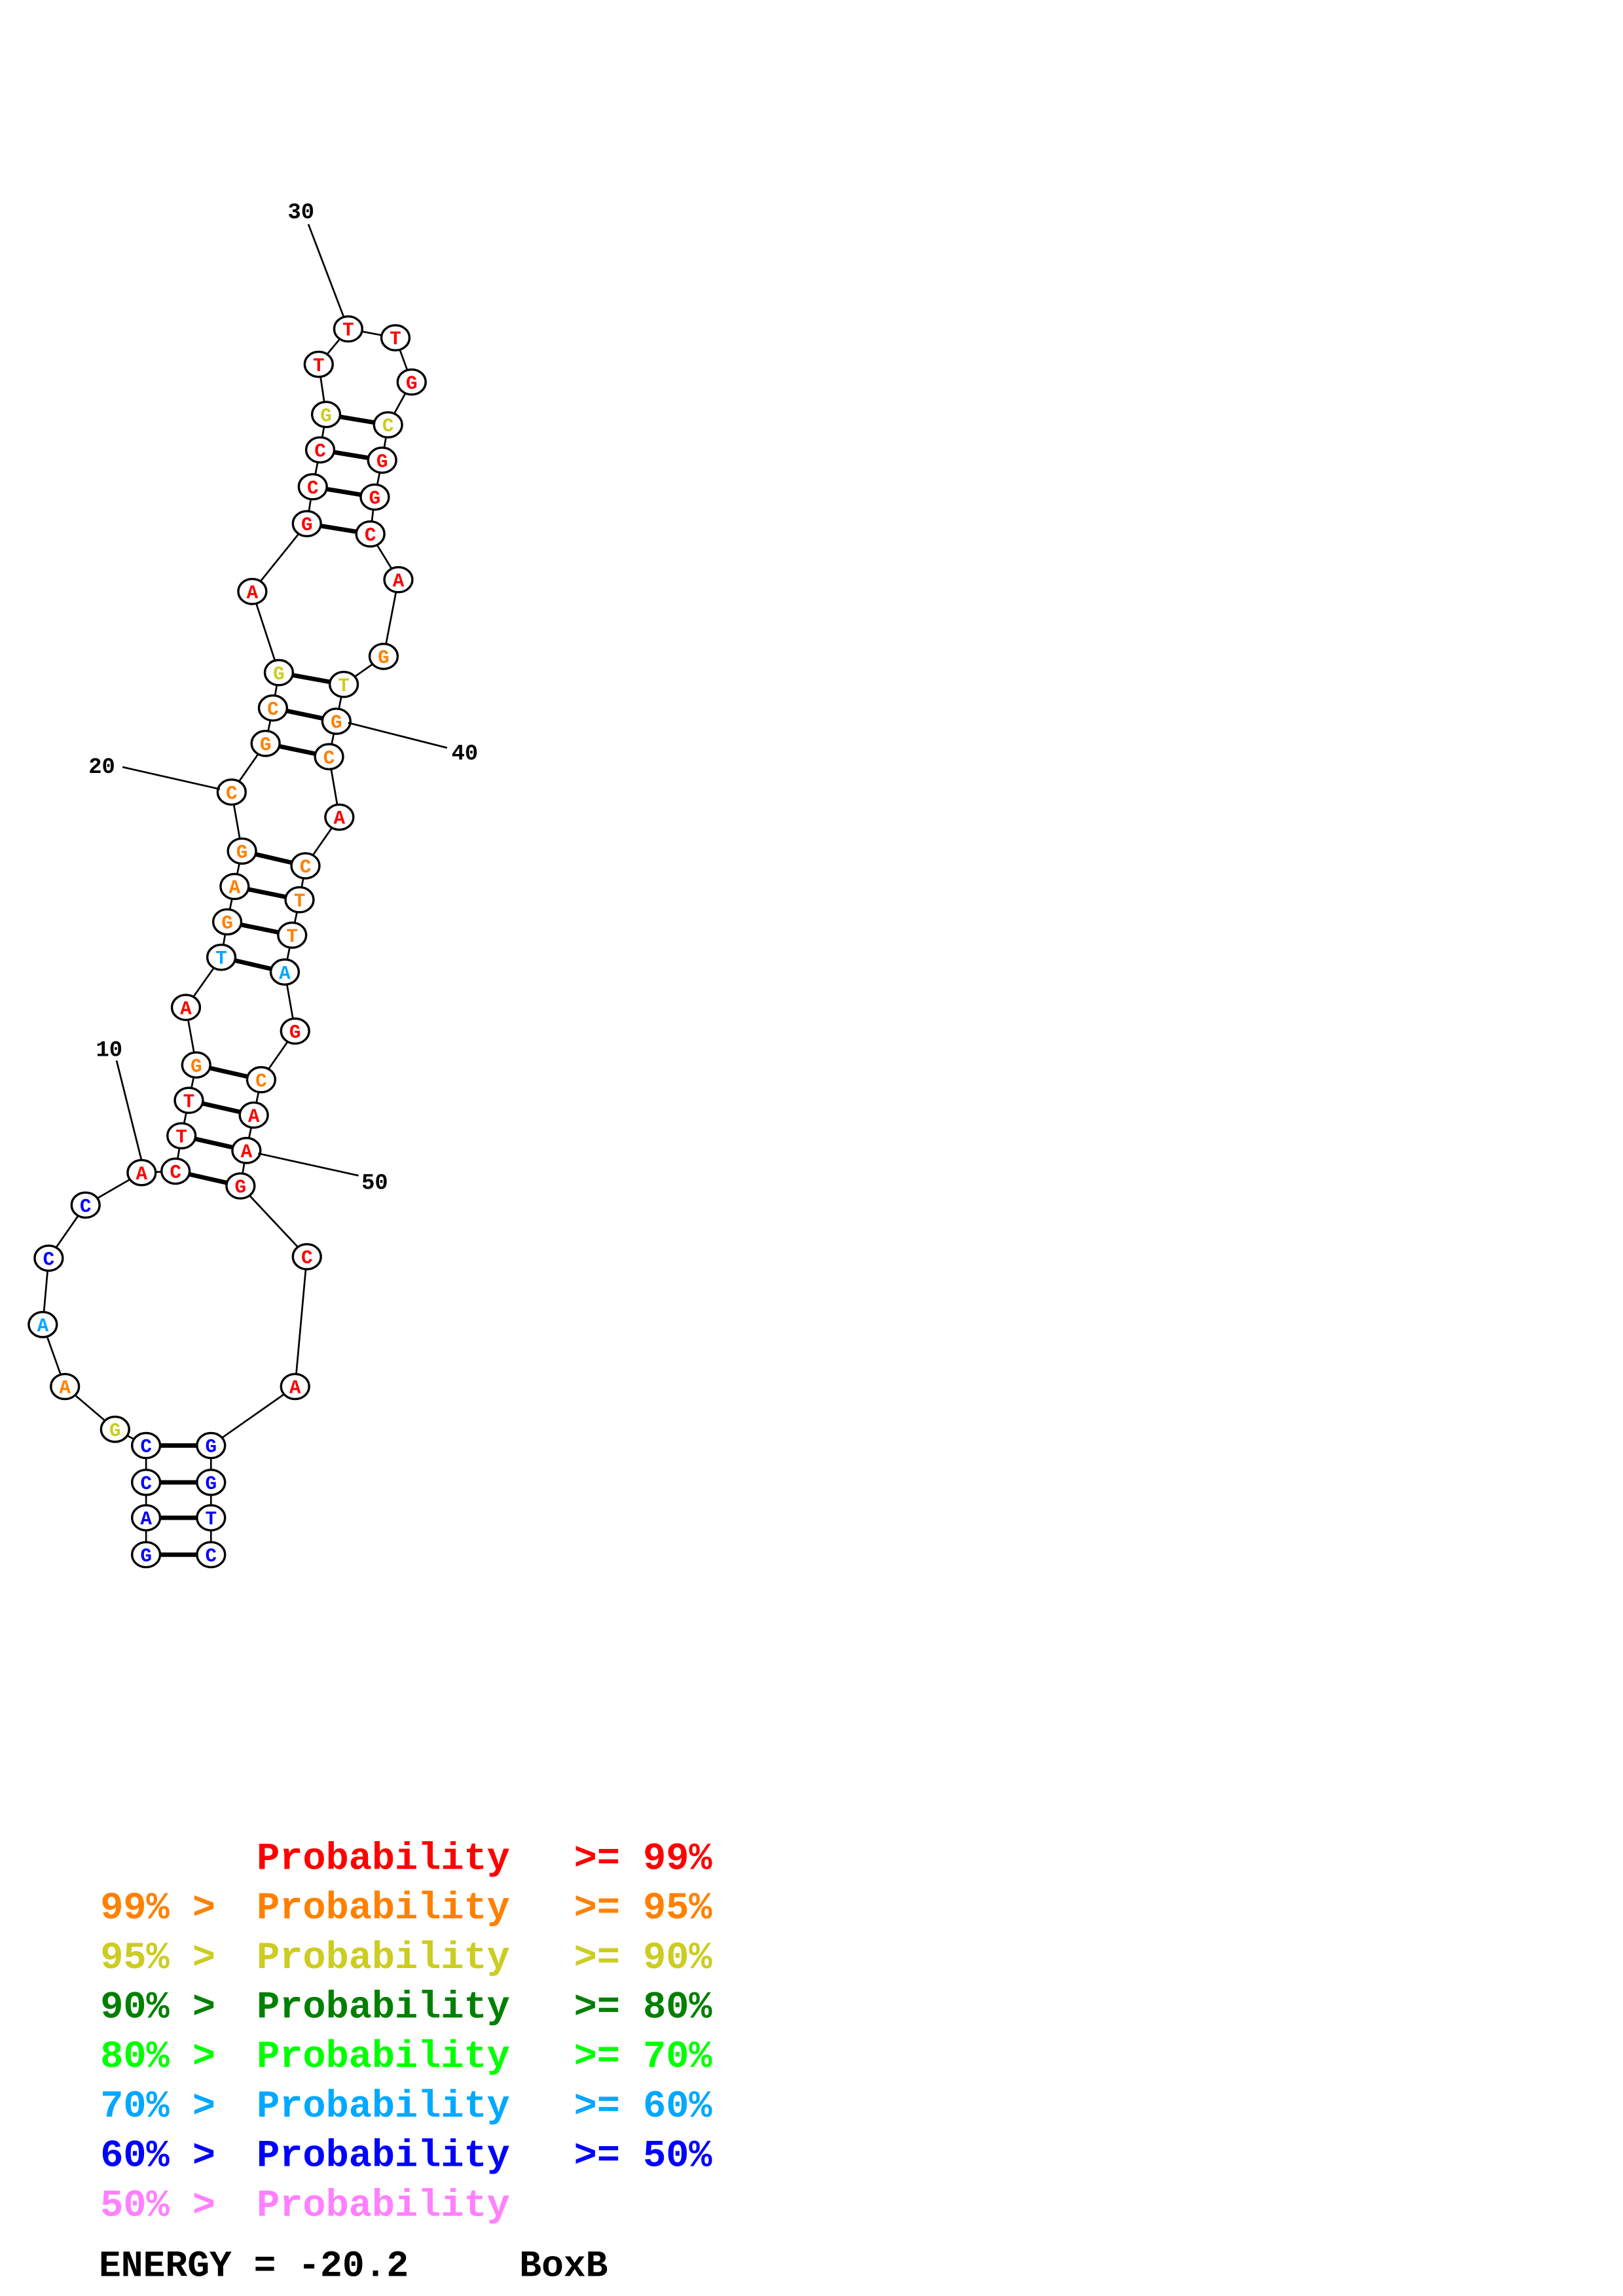 The width and height of the screenshot is (1623, 2296). I want to click on legend-prefix: 80% >, so click(157, 2057).